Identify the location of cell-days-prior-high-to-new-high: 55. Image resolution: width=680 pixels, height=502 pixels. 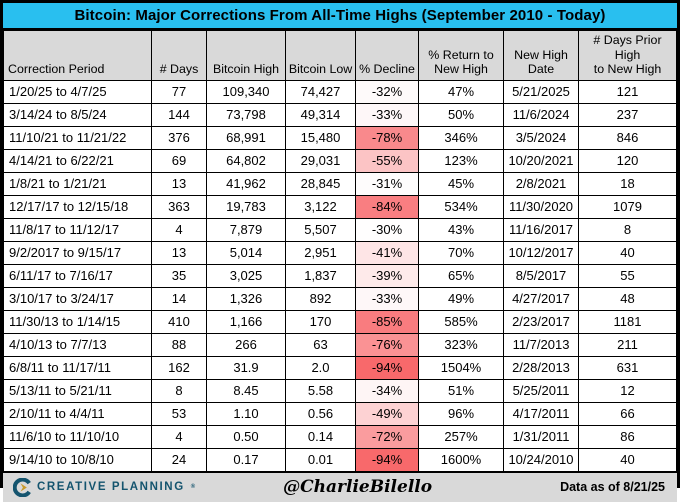
(627, 275).